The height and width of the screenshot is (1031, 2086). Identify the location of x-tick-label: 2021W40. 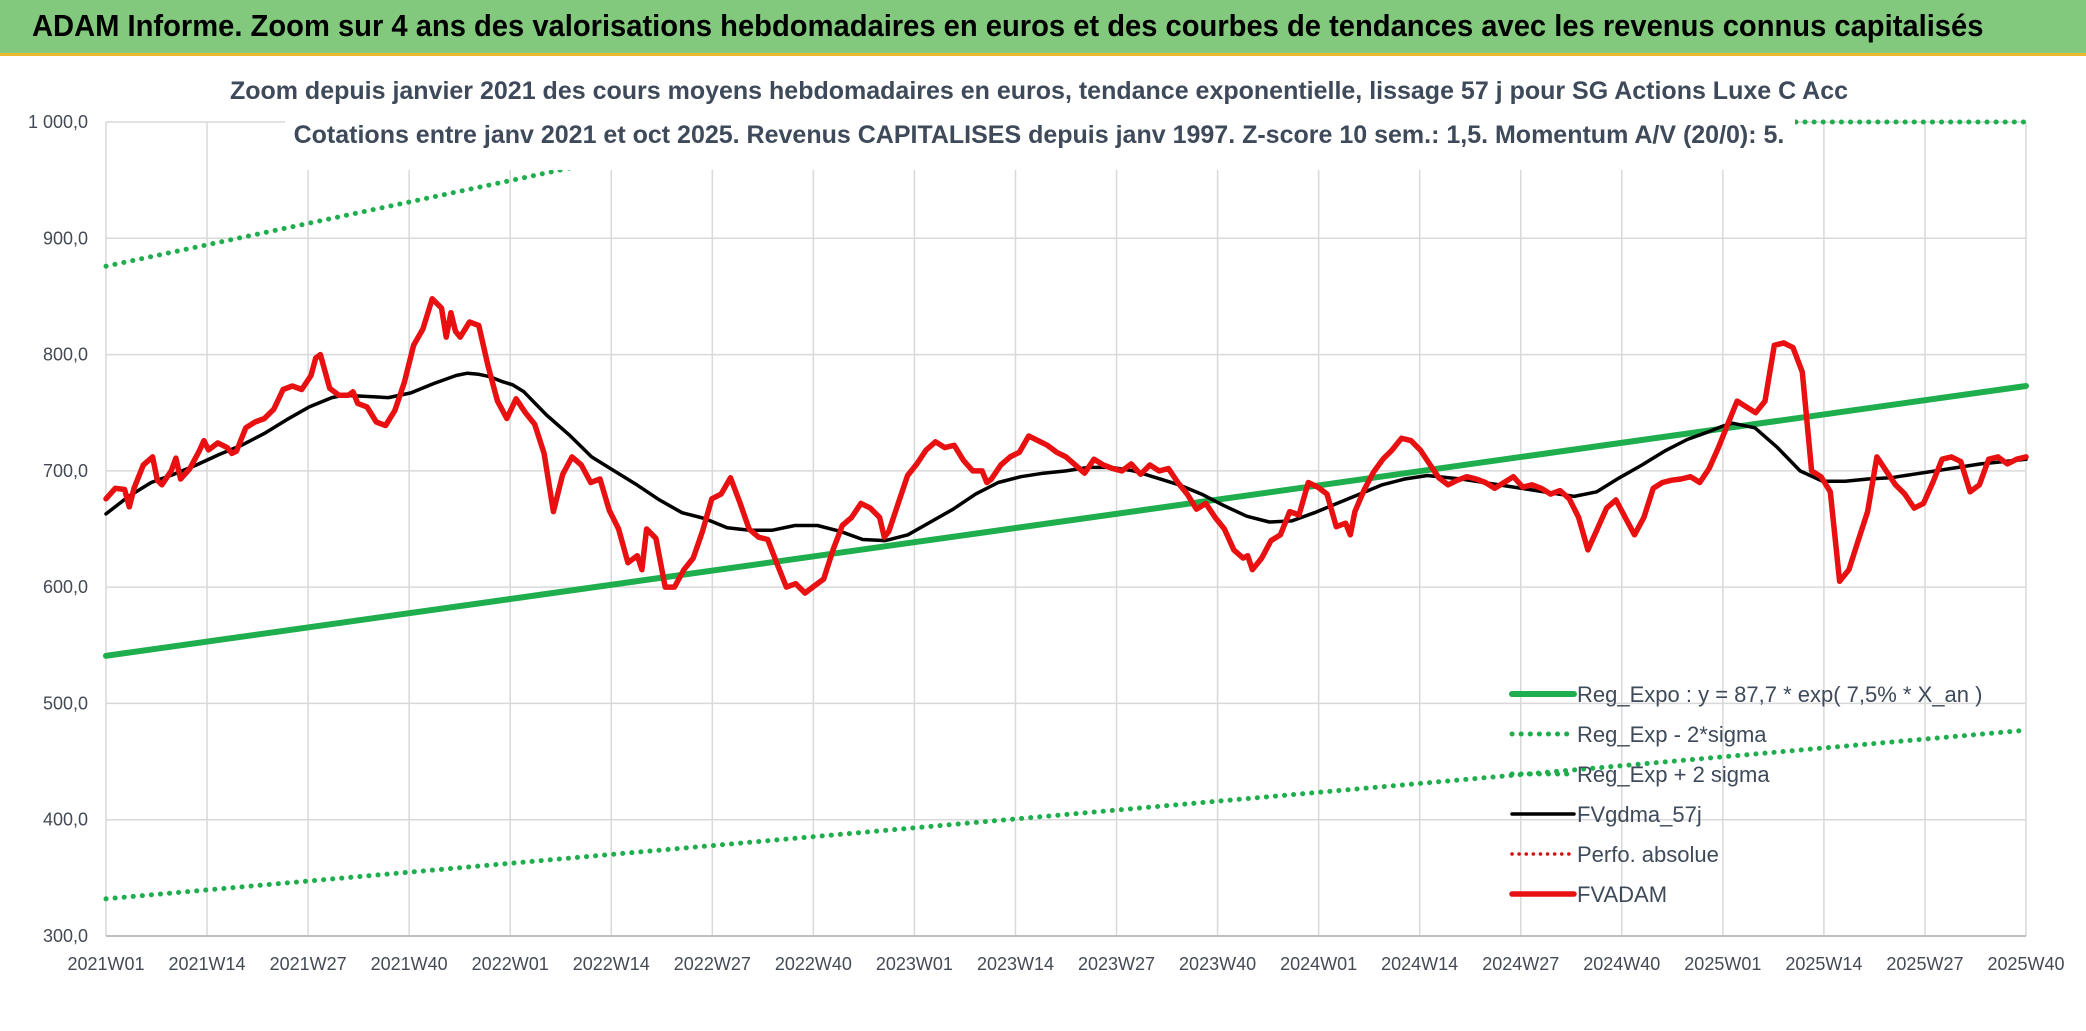
(409, 964).